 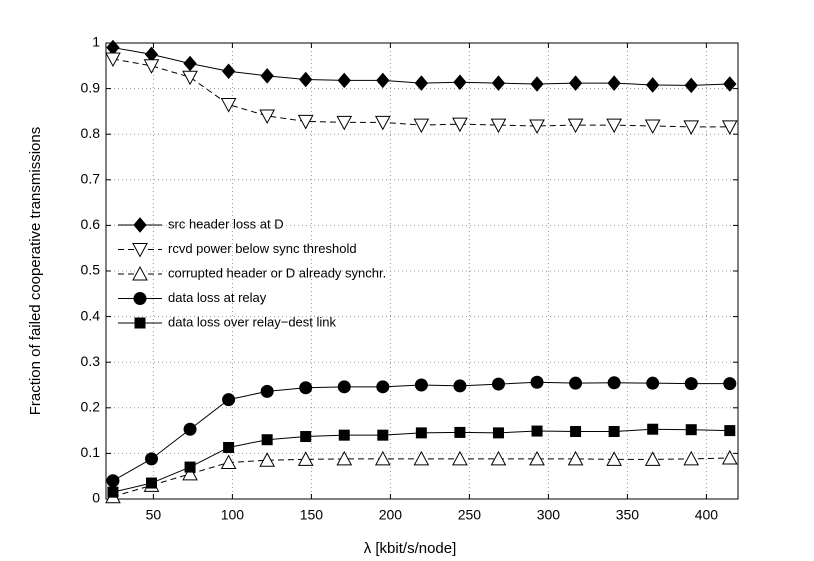 What do you see at coordinates (707, 515) in the screenshot?
I see `x-tick-label: 400` at bounding box center [707, 515].